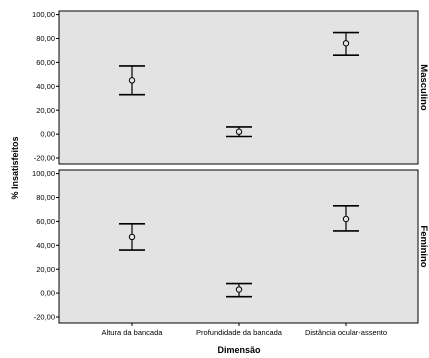 The width and height of the screenshot is (429, 358). Describe the element at coordinates (423, 87) in the screenshot. I see `facet-label: Masculino` at that location.